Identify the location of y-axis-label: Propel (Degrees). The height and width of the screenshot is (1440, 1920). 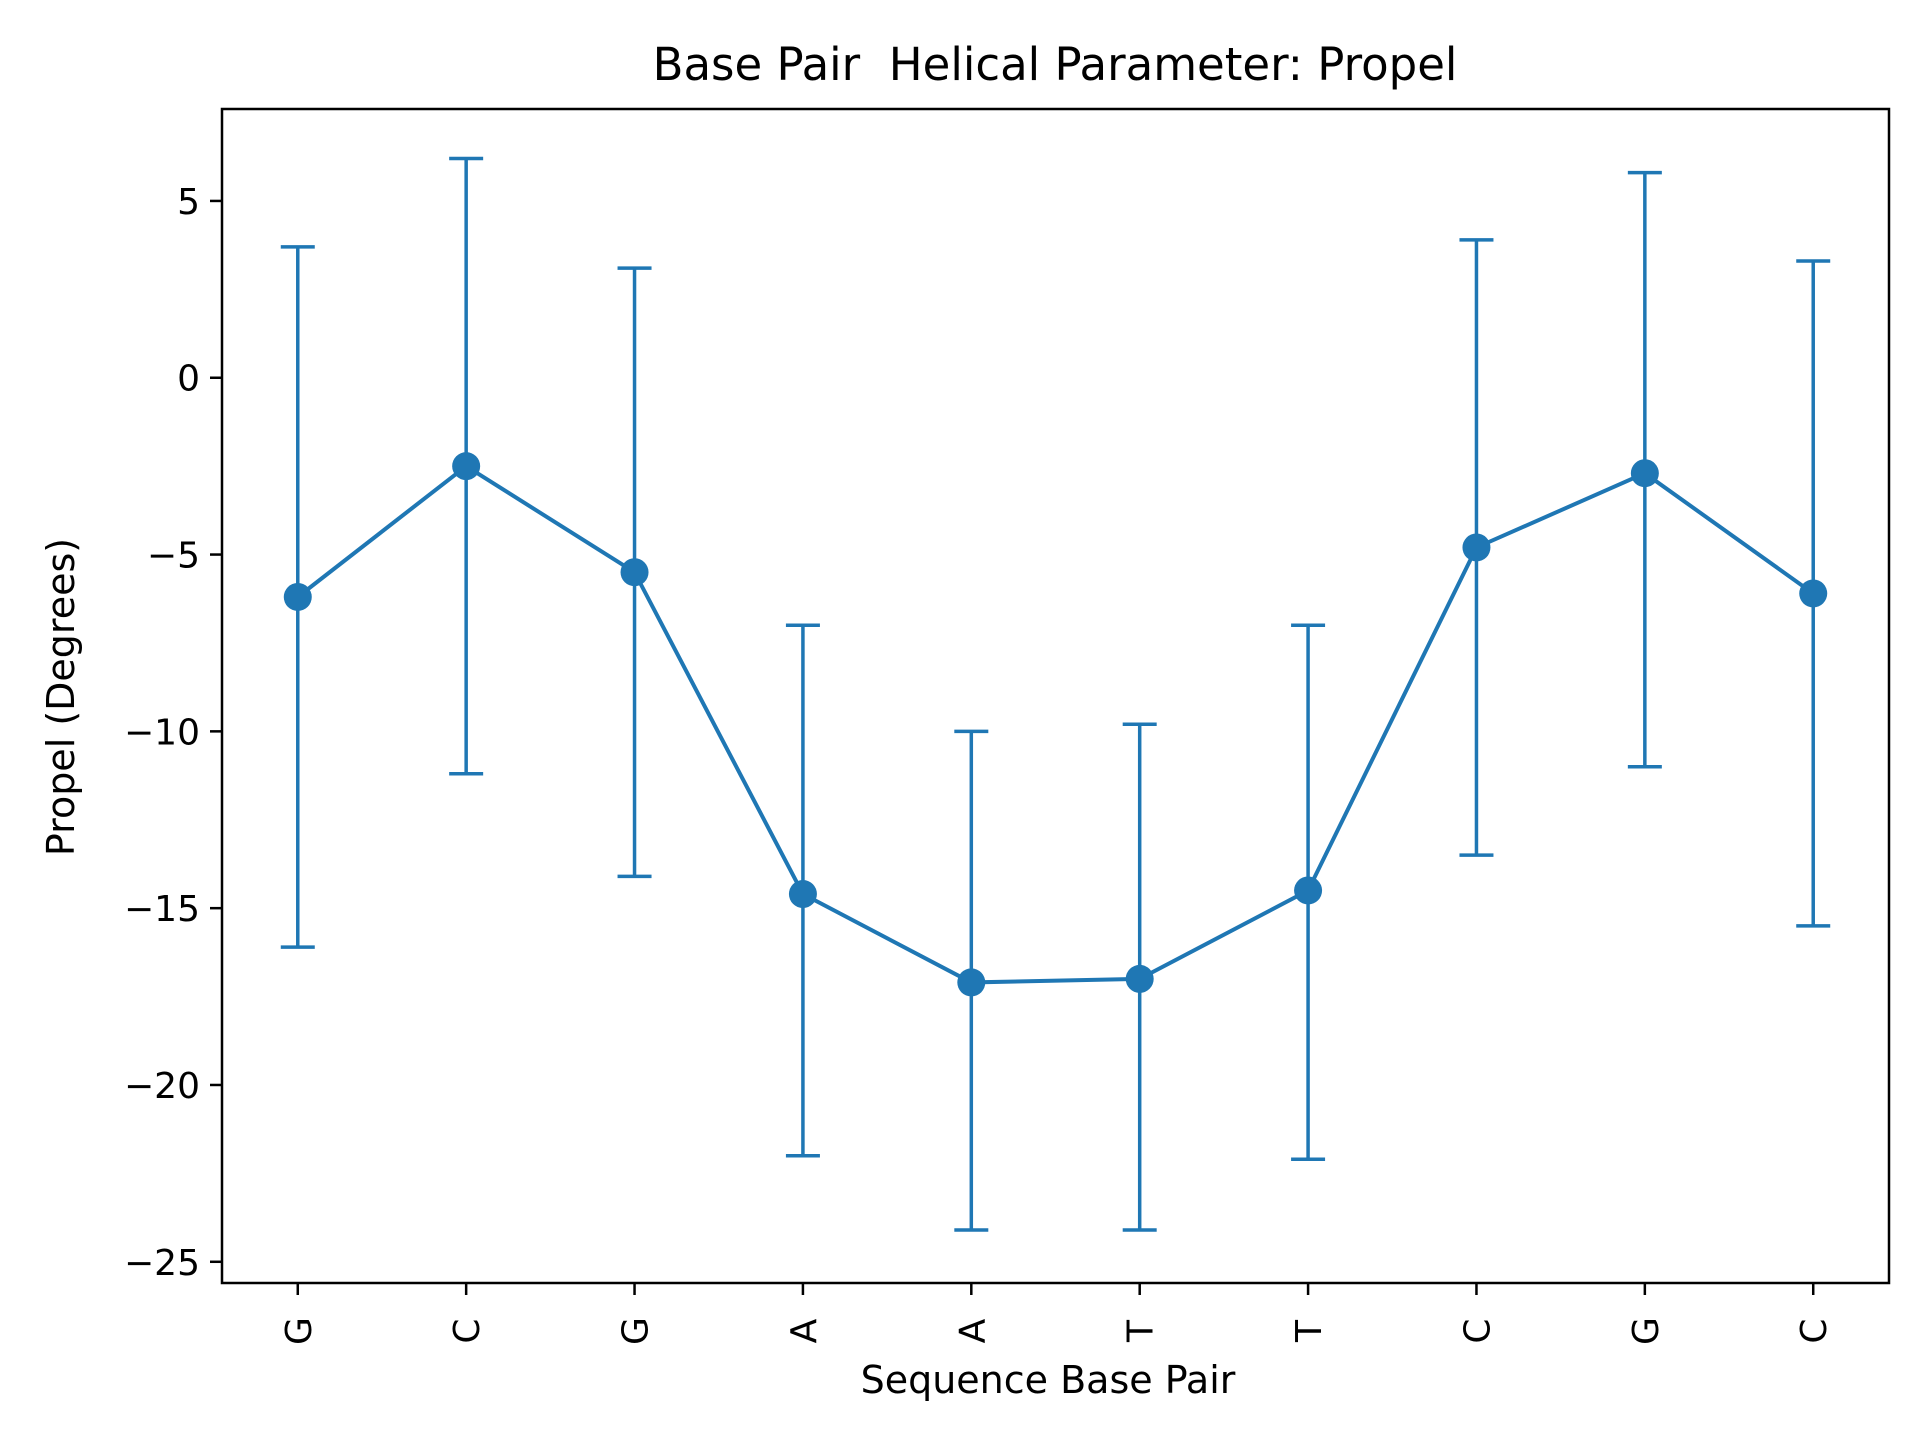
(61, 697).